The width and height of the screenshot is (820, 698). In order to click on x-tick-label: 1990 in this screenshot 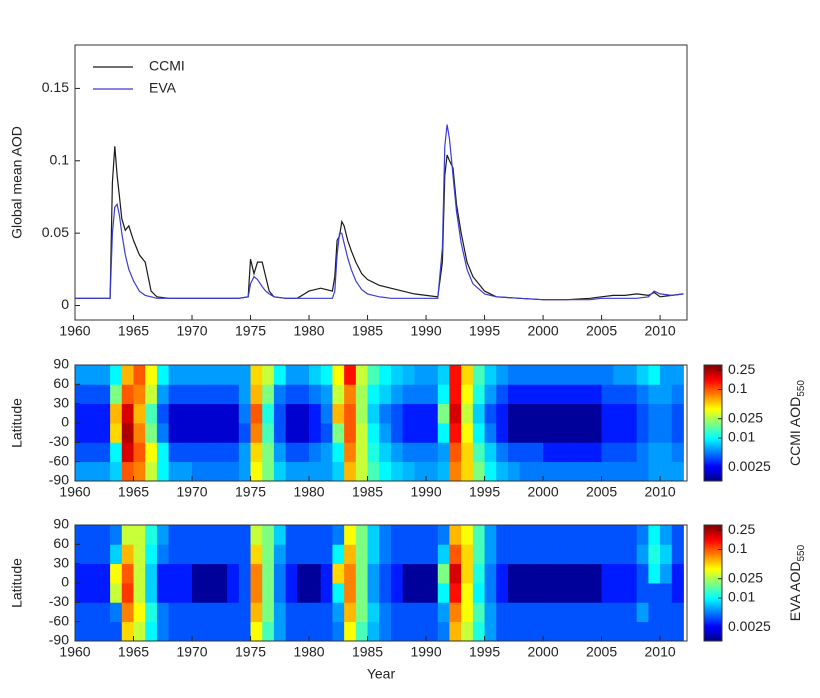, I will do `click(425, 652)`.